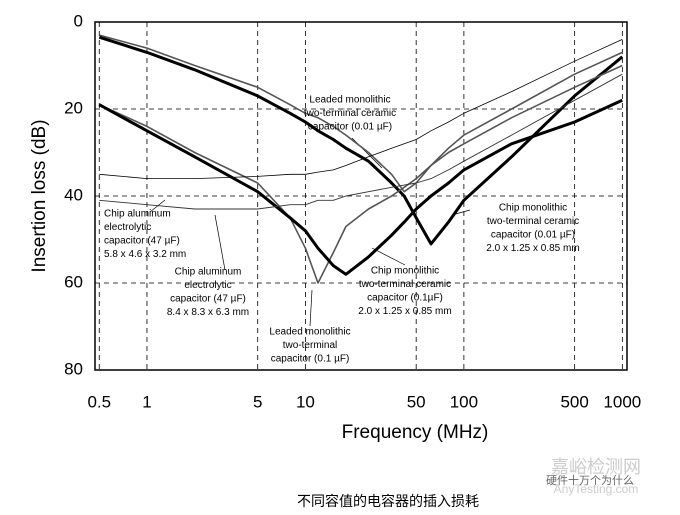 This screenshot has width=680, height=515. What do you see at coordinates (73, 281) in the screenshot?
I see `y-tick-label: 60` at bounding box center [73, 281].